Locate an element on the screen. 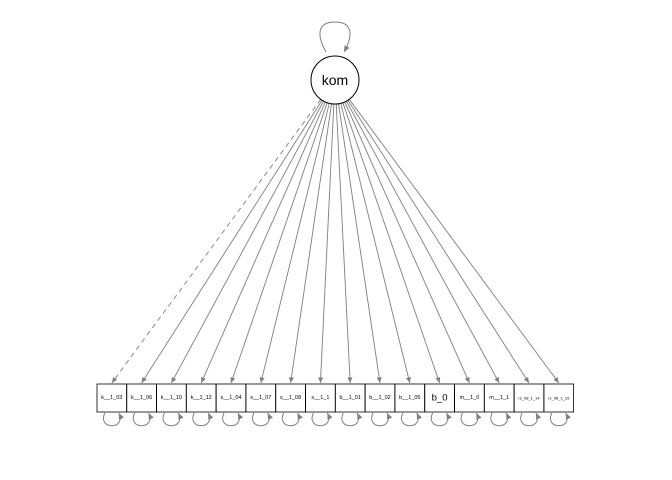 The image size is (672, 480). latent-circle is located at coordinates (335, 80).